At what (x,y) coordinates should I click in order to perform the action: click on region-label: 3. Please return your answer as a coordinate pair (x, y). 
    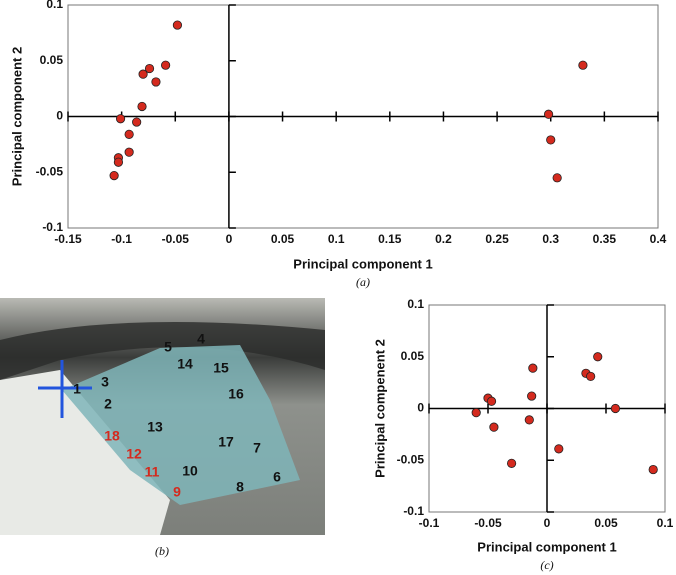
    Looking at the image, I should click on (105, 382).